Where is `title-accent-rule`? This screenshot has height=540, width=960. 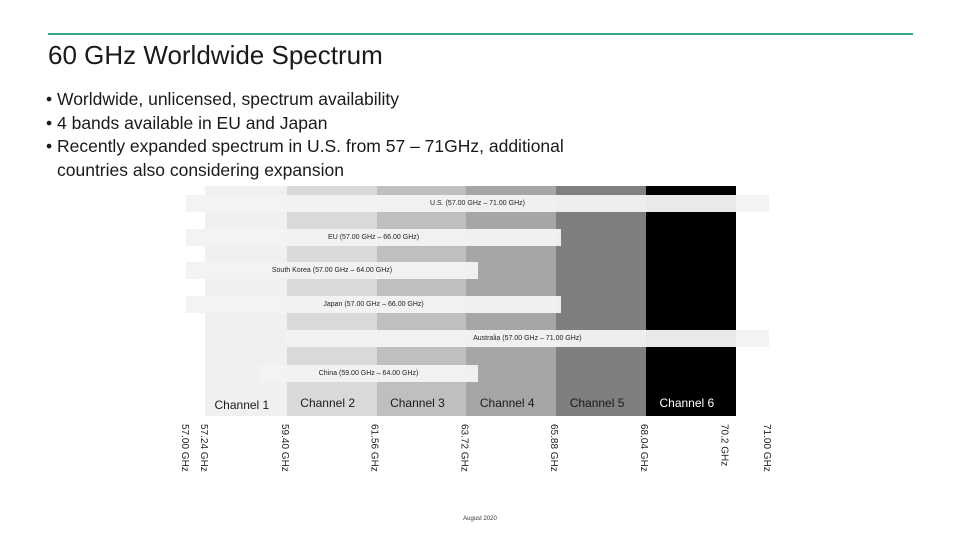 title-accent-rule is located at coordinates (480, 34).